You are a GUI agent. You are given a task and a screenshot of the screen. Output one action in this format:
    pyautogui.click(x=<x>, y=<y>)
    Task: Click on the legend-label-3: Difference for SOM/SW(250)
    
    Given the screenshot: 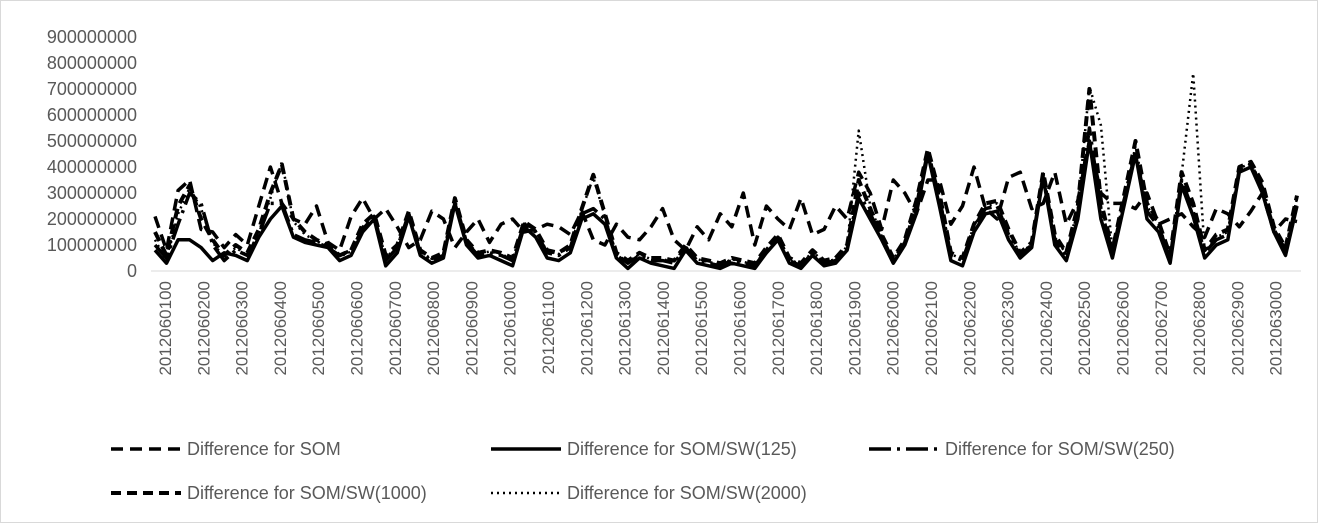 What is the action you would take?
    pyautogui.click(x=1060, y=449)
    